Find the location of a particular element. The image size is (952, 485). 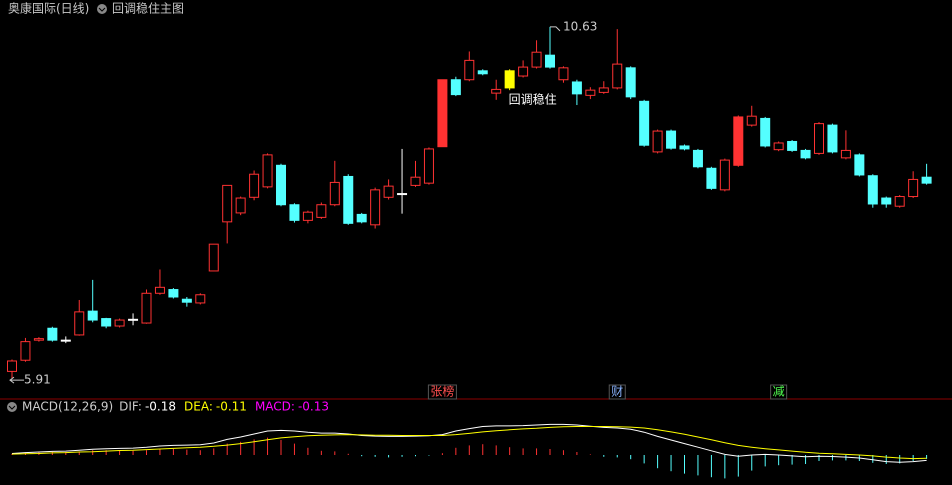

event-label: 减 is located at coordinates (779, 392).